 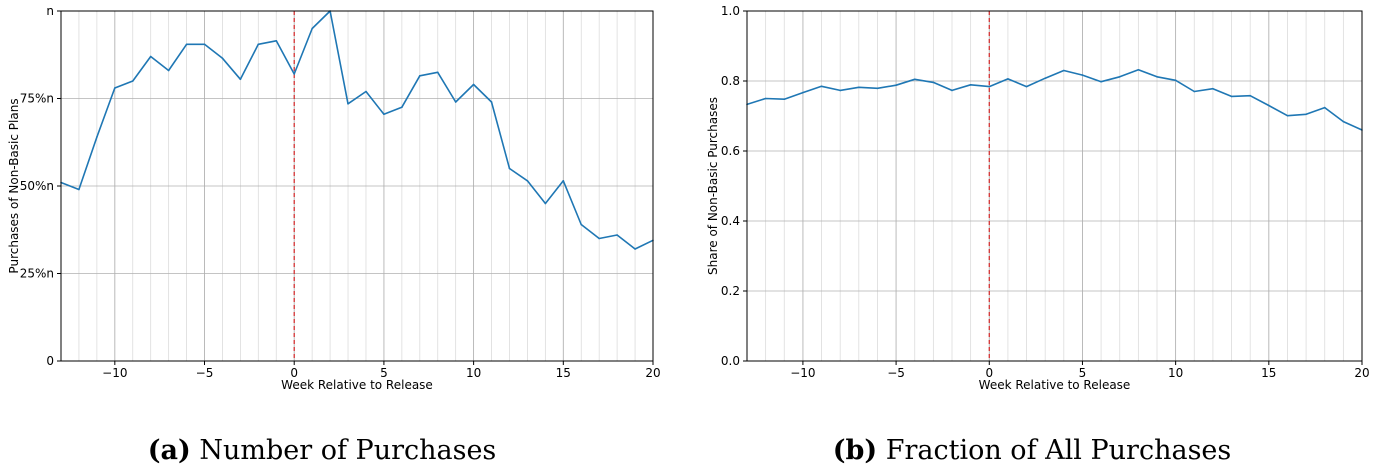 What do you see at coordinates (730, 361) in the screenshot?
I see `y-tick-label: 0.0` at bounding box center [730, 361].